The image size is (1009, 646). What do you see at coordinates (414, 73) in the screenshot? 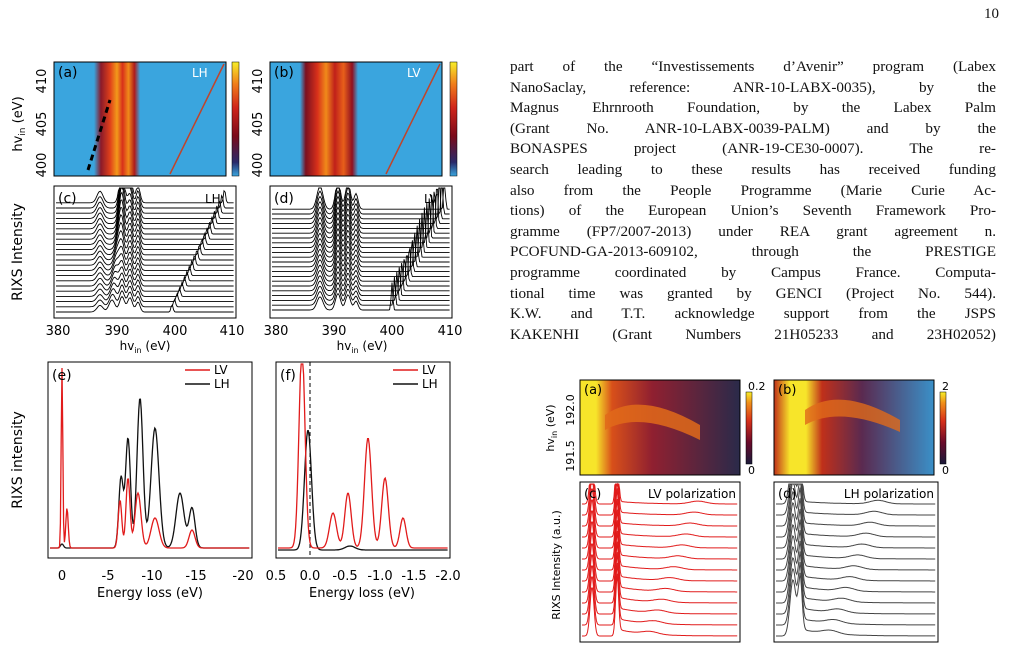
I see `panel-b-tag: LV` at bounding box center [414, 73].